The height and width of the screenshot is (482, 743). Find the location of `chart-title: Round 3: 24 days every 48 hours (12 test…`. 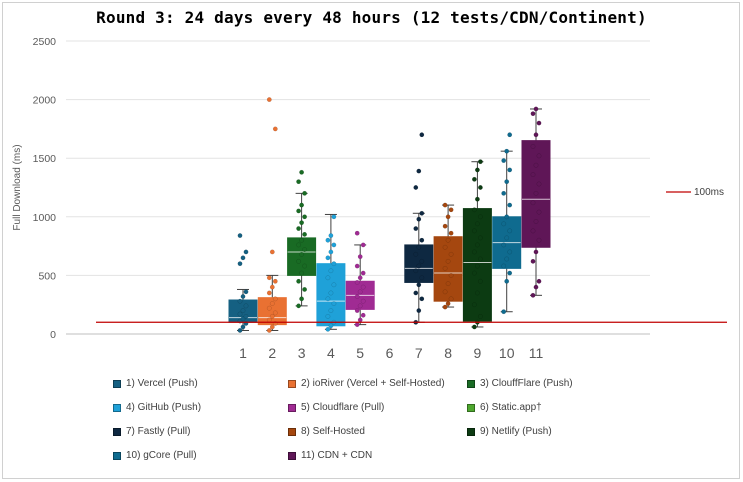

chart-title: Round 3: 24 days every 48 hours (12 test… is located at coordinates (371, 17).